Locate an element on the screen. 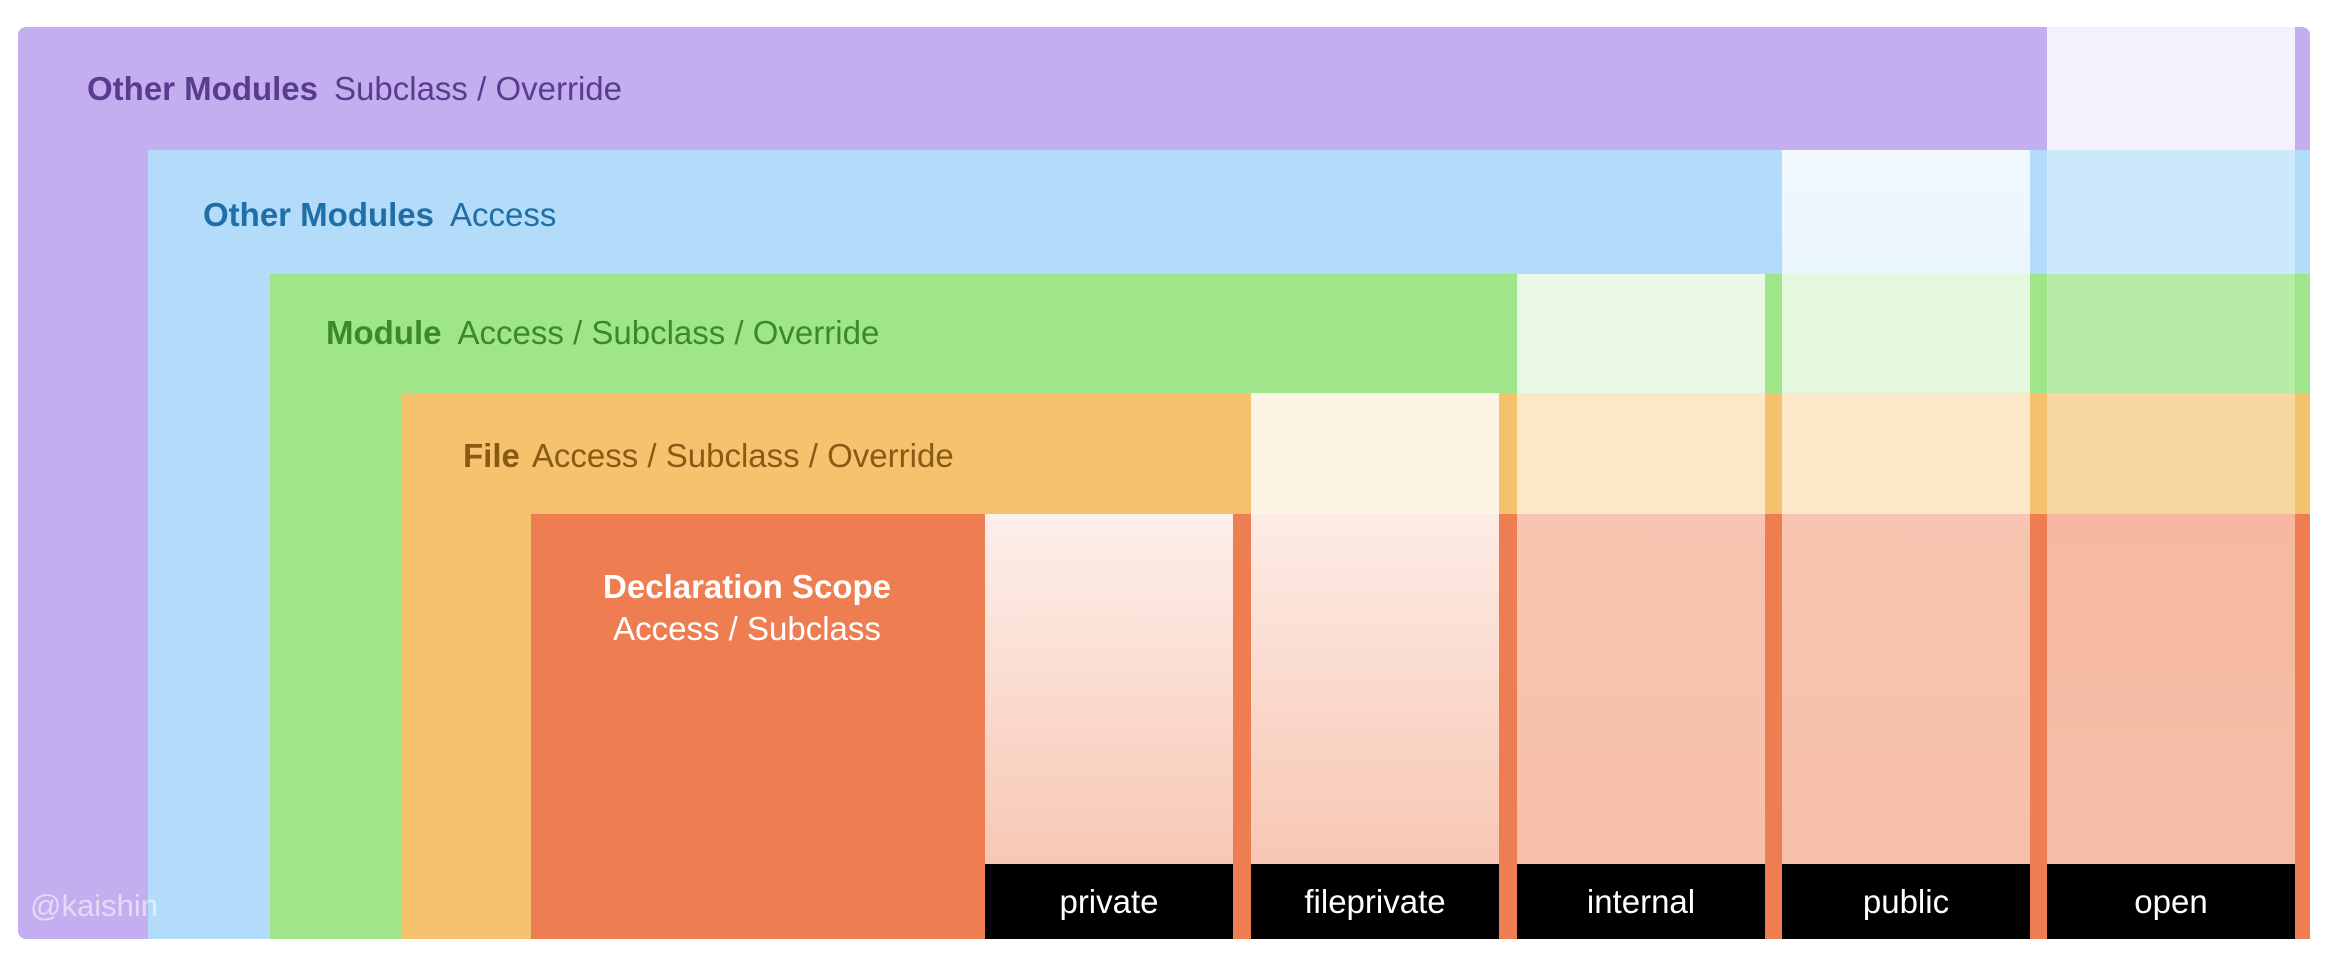 This screenshot has width=2328, height=960. column-public: public is located at coordinates (1906, 544).